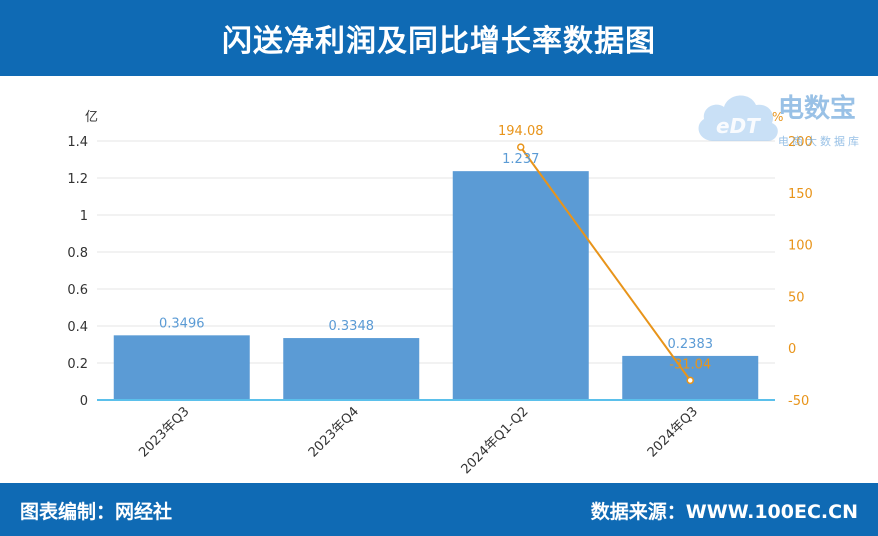 This screenshot has height=536, width=878. What do you see at coordinates (798, 401) in the screenshot?
I see `y-right-tick-label: -50` at bounding box center [798, 401].